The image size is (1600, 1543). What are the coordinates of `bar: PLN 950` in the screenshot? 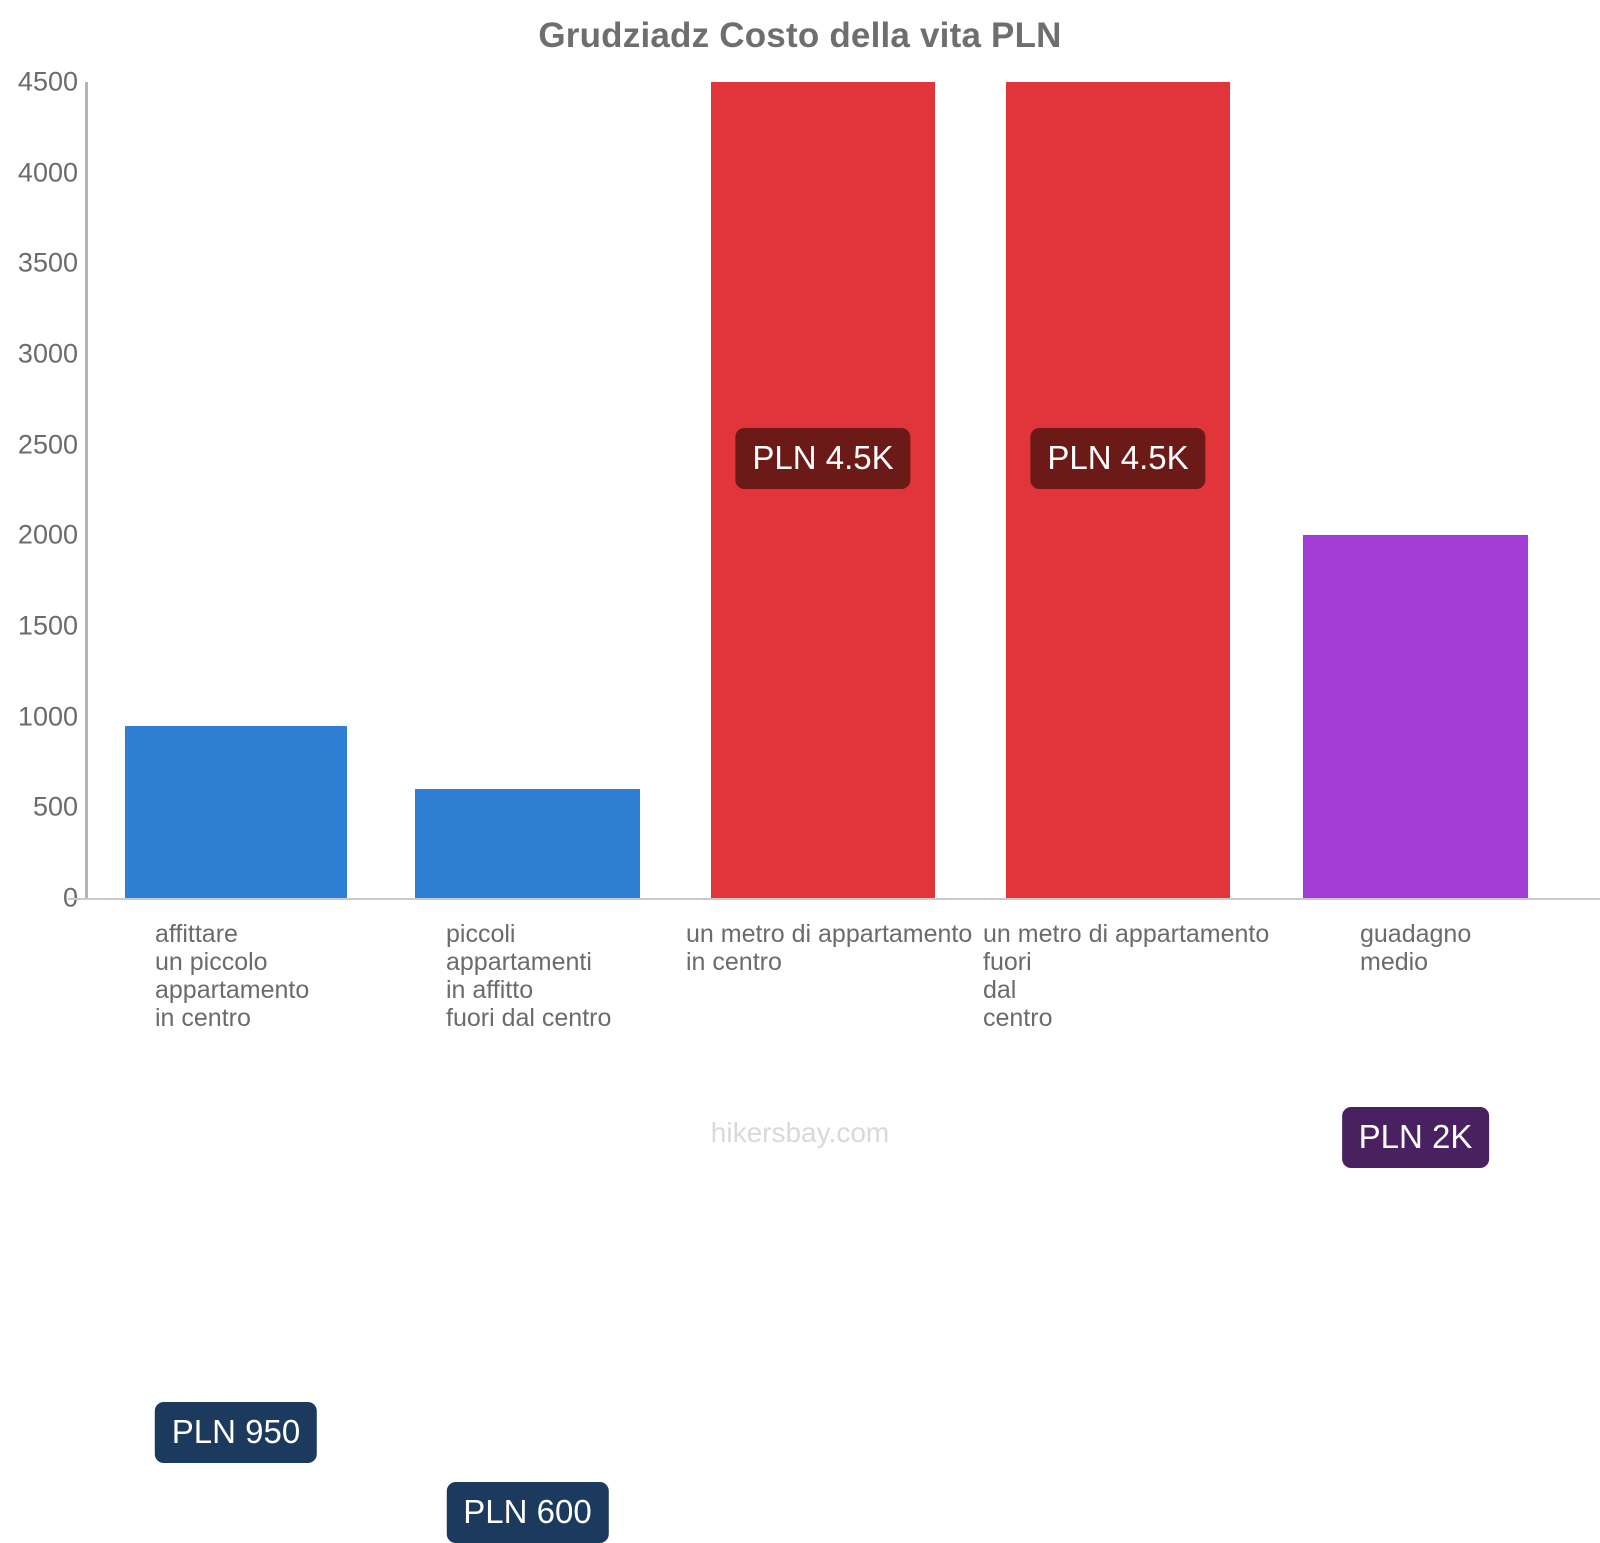 It's located at (236, 1094).